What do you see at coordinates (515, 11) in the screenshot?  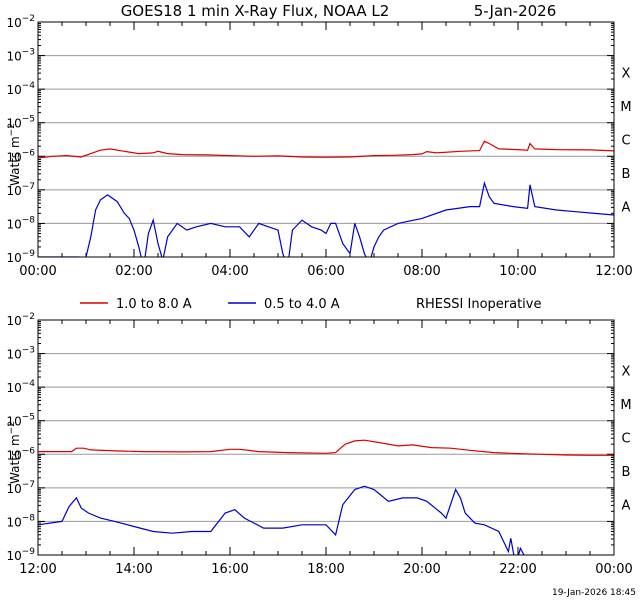 I see `chart-date: 5-Jan-2026` at bounding box center [515, 11].